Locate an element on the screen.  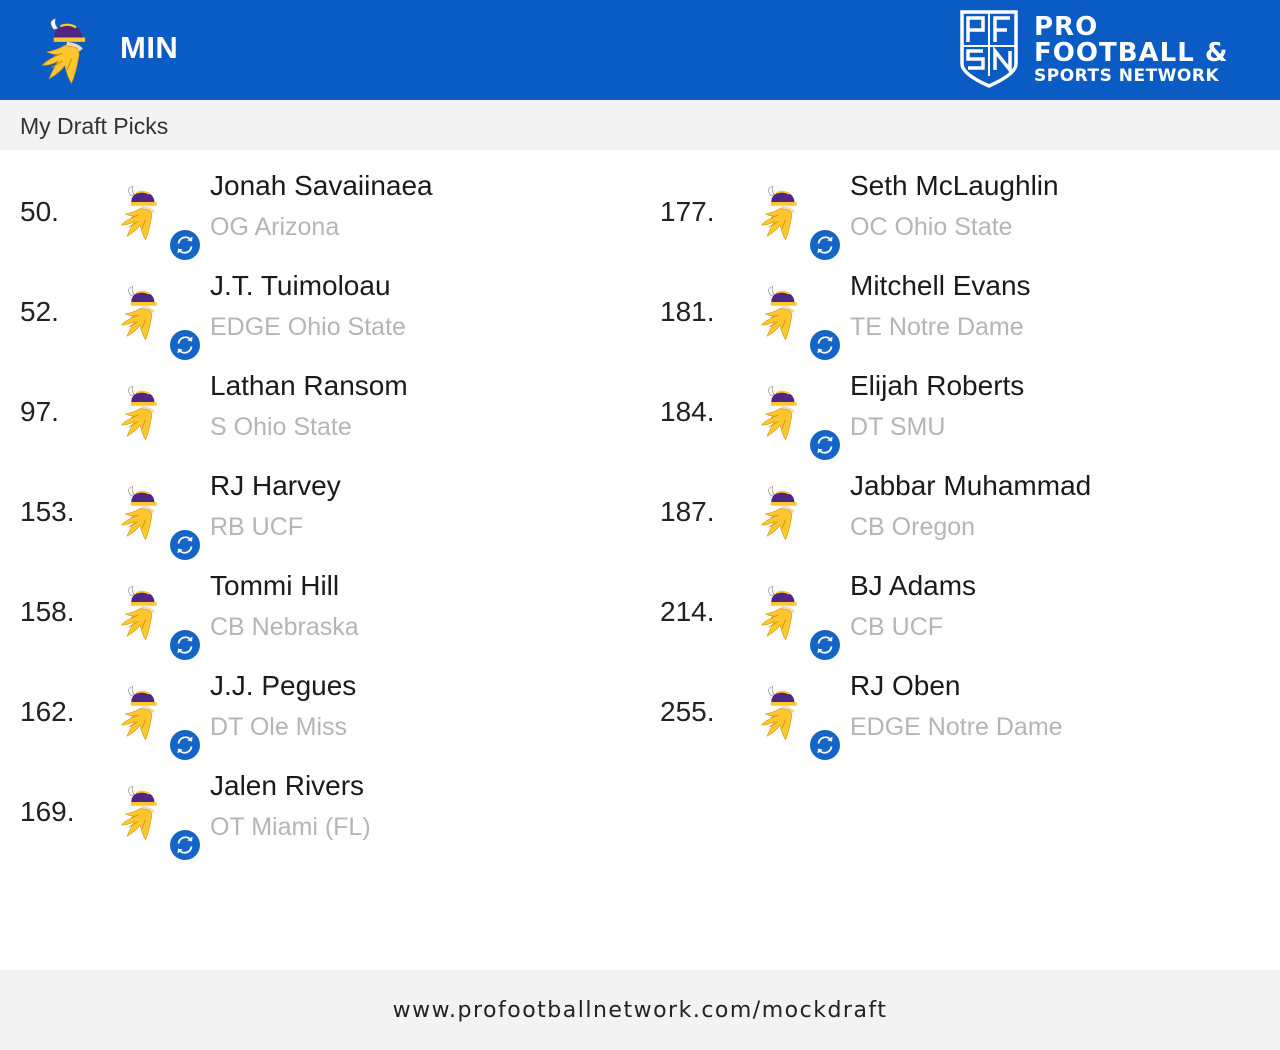
player-position-school: CB Nebraska is located at coordinates (284, 627).